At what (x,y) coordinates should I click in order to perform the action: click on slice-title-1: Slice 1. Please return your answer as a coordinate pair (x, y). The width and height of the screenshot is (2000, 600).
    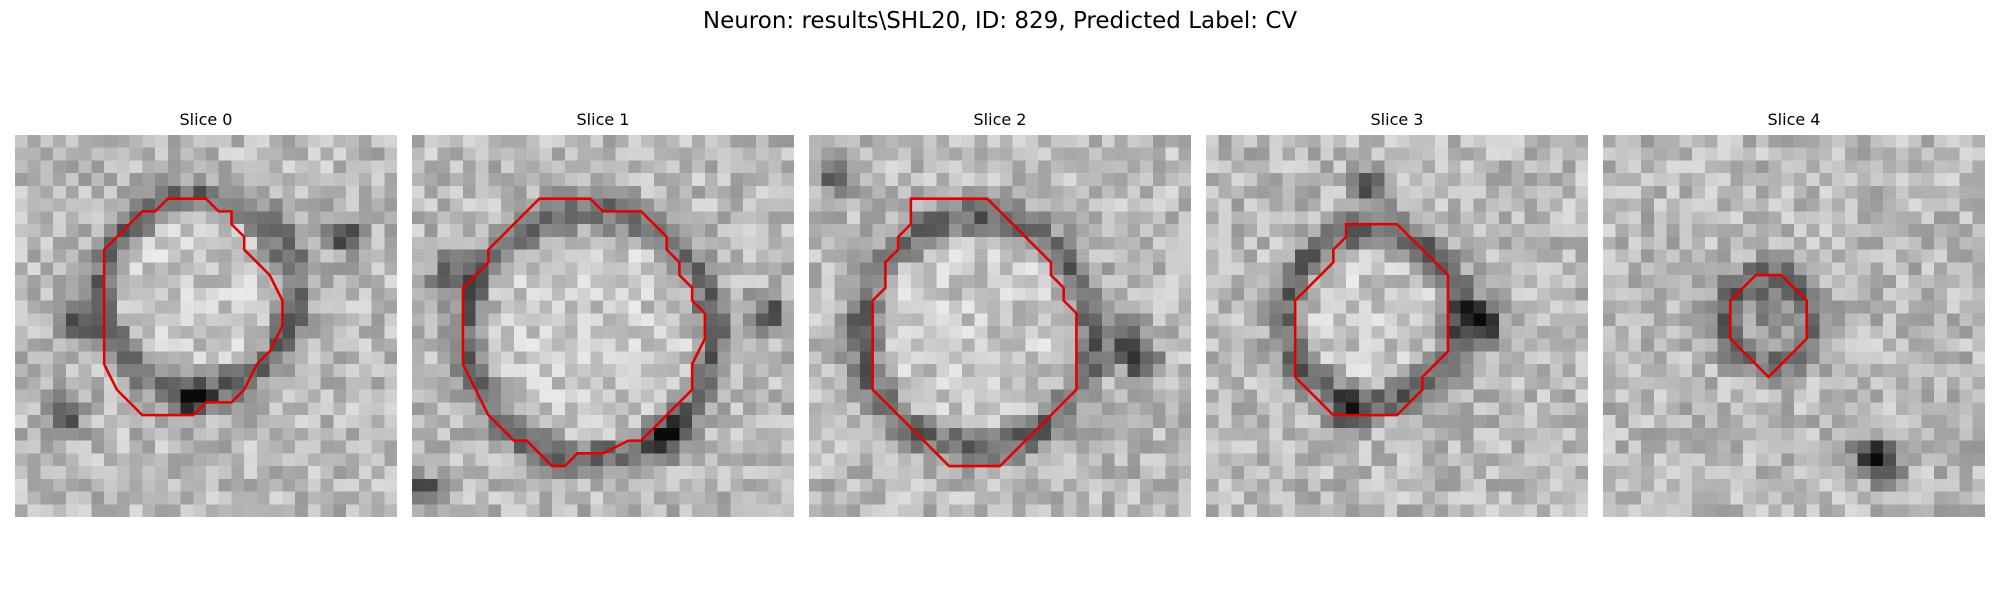
    Looking at the image, I should click on (603, 119).